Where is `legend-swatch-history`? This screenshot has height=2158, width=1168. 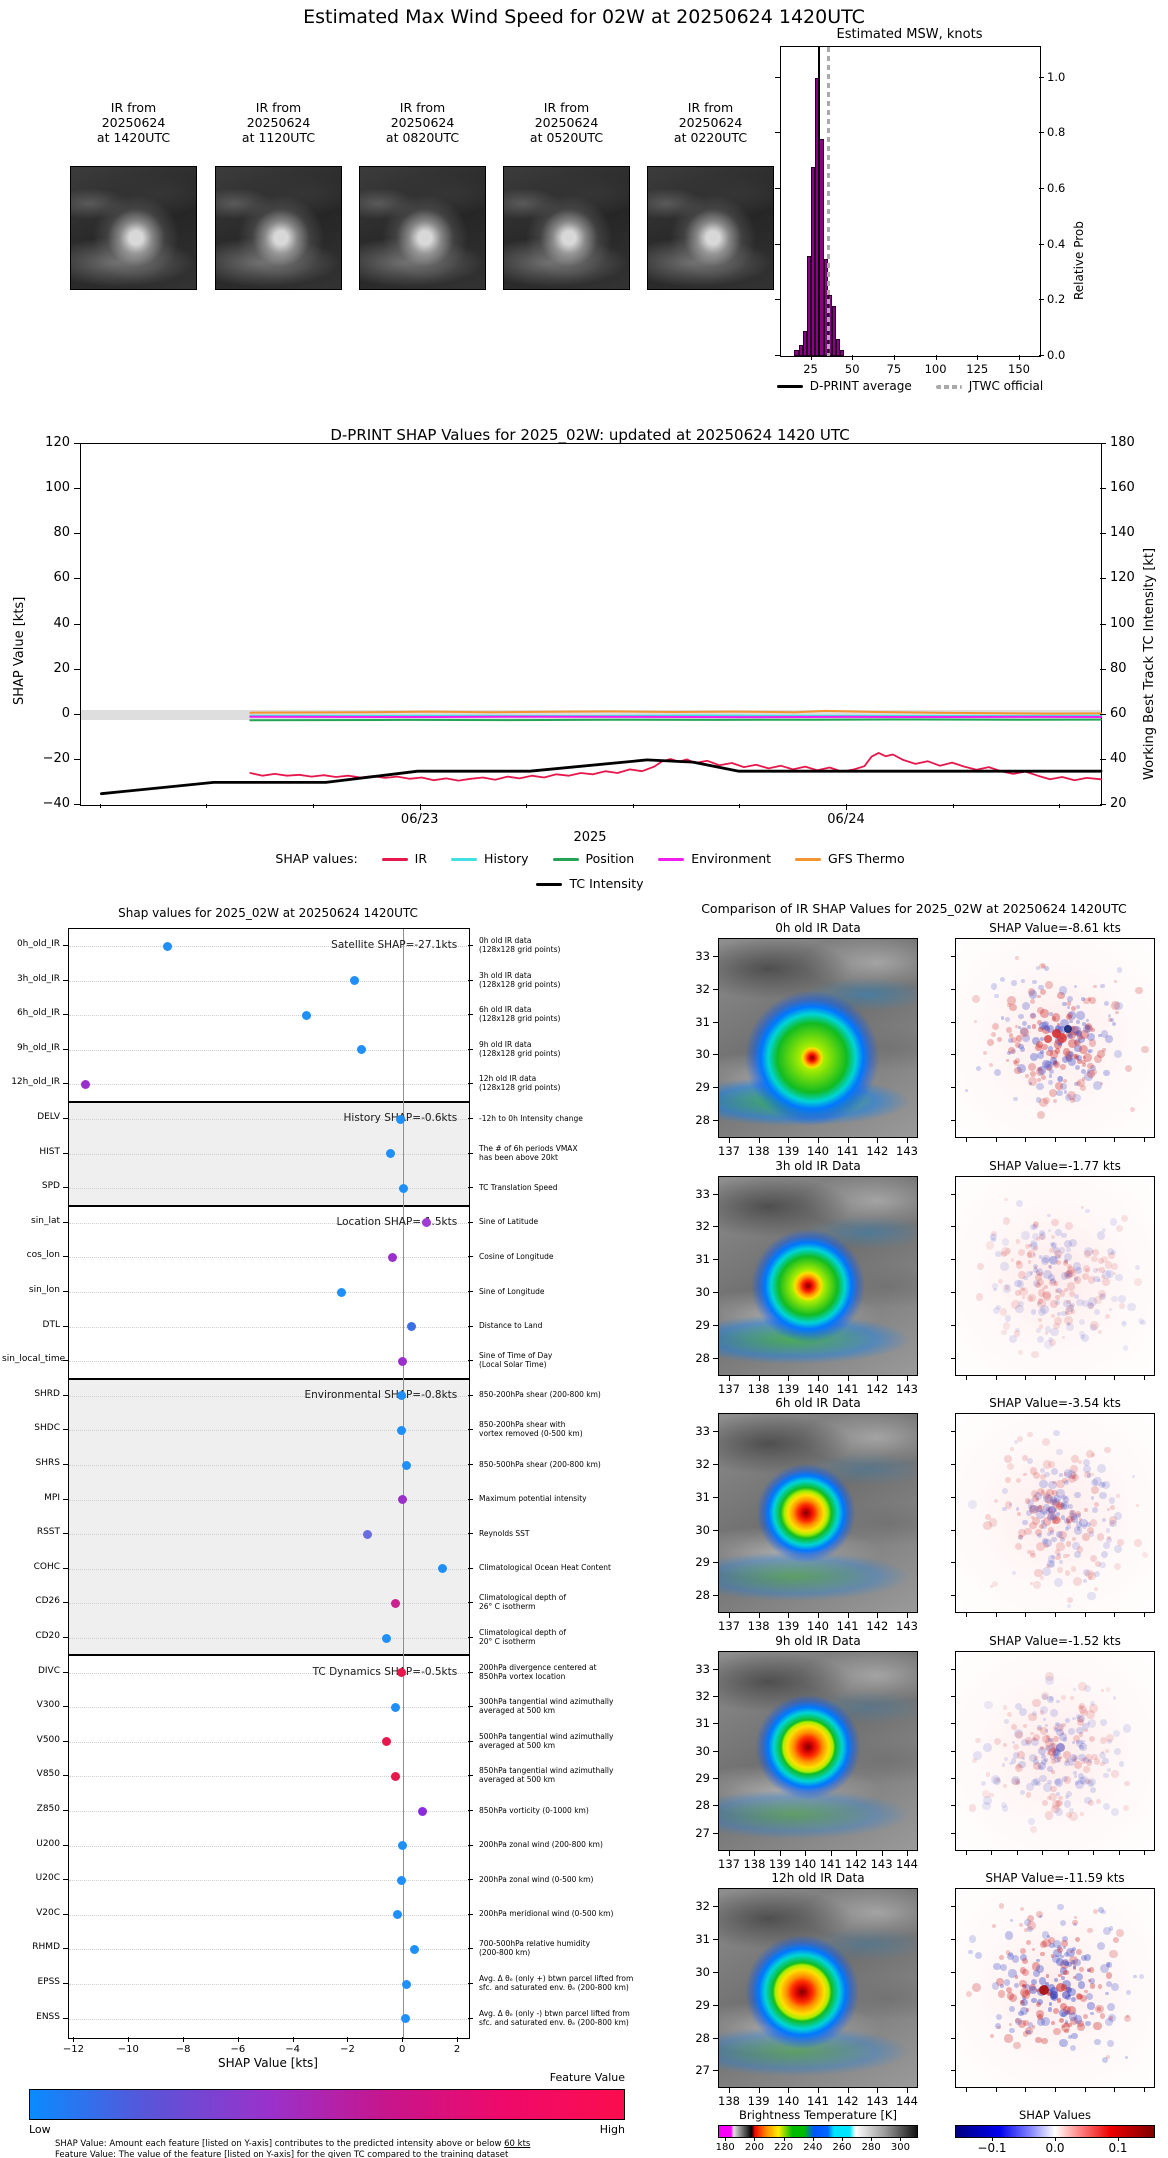 legend-swatch-history is located at coordinates (464, 859).